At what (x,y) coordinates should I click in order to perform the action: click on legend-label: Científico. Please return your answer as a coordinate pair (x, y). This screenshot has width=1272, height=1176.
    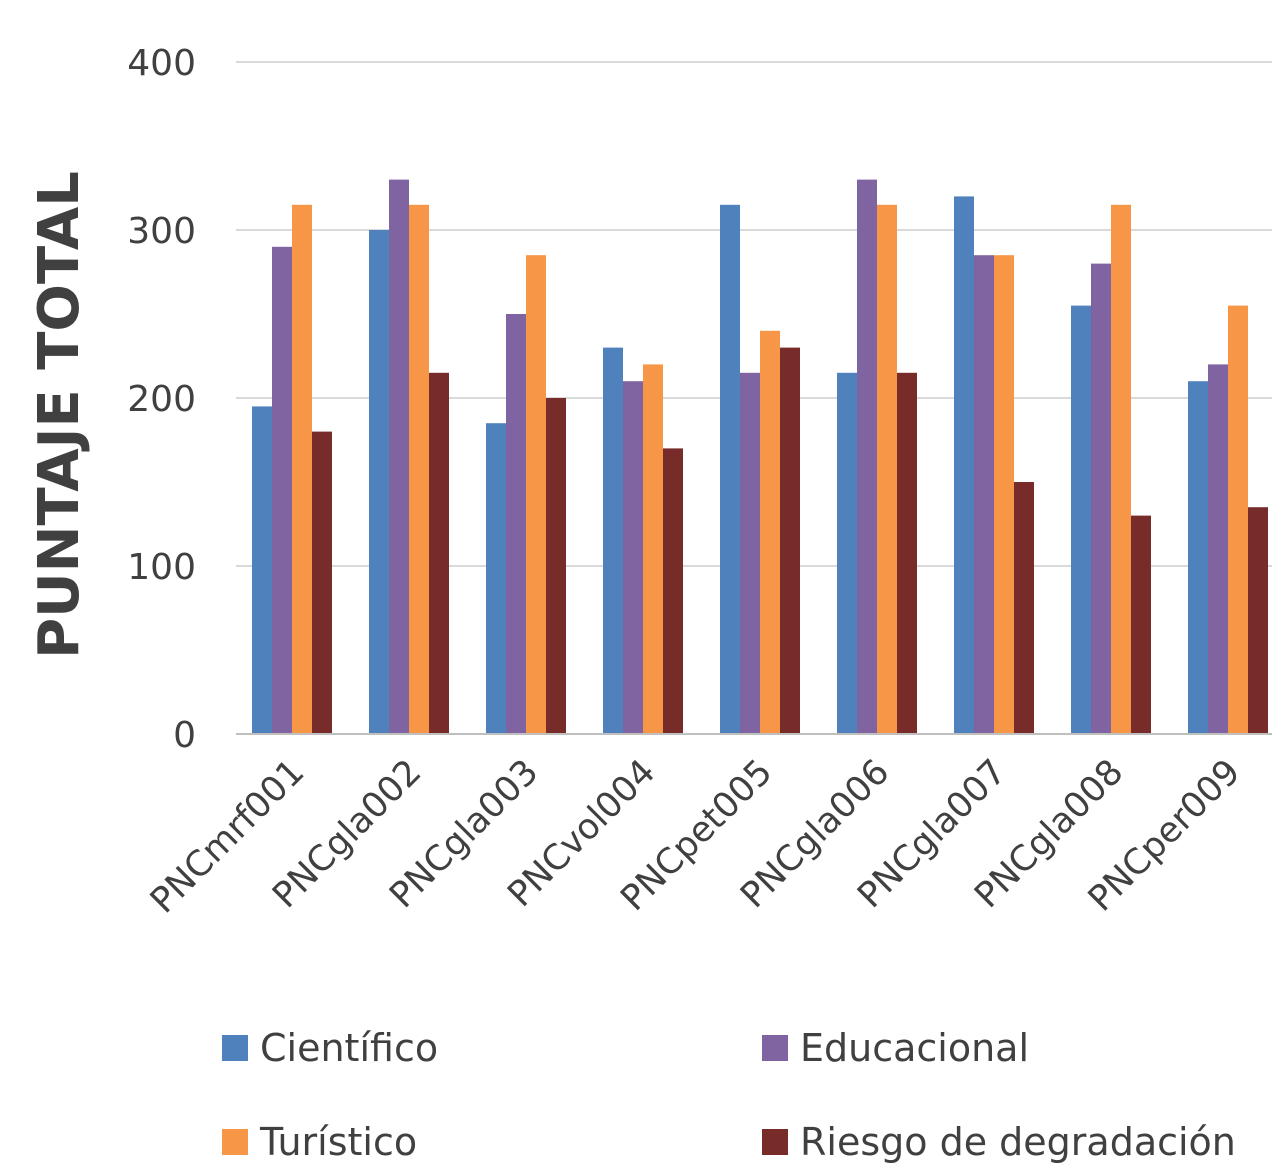
    Looking at the image, I should click on (349, 1048).